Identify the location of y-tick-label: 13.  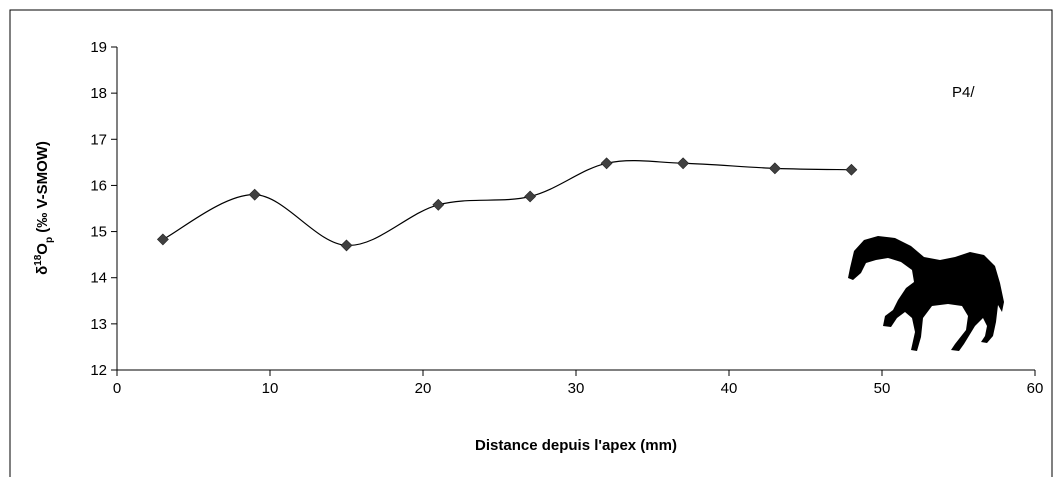
(98, 324).